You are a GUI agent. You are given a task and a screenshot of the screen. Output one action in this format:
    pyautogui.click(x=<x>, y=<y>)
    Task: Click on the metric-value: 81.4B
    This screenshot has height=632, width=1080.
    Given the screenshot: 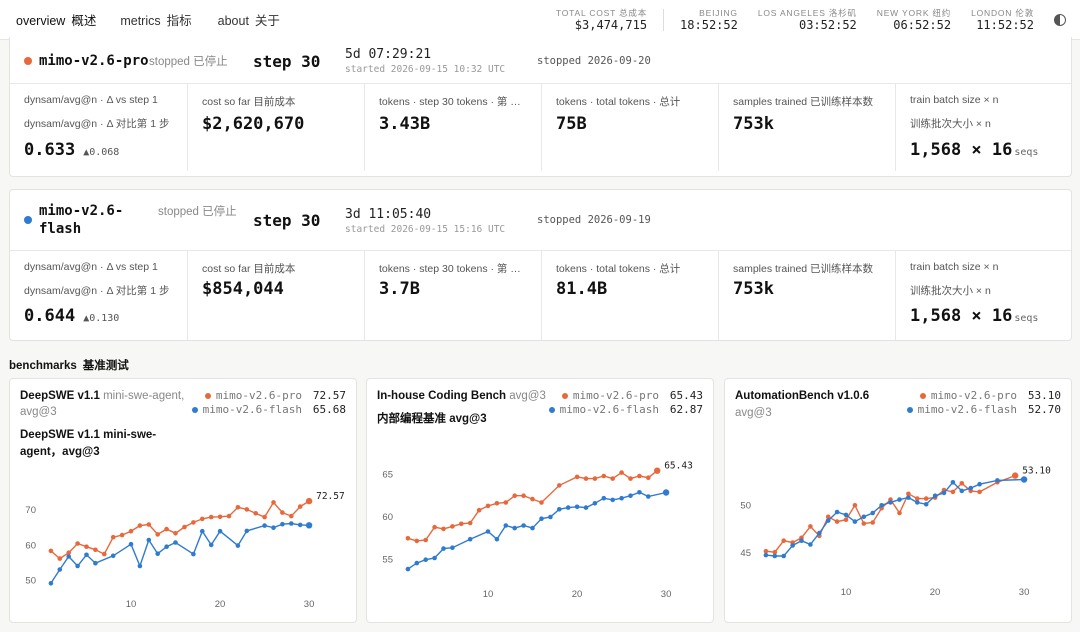 What is the action you would take?
    pyautogui.click(x=582, y=289)
    